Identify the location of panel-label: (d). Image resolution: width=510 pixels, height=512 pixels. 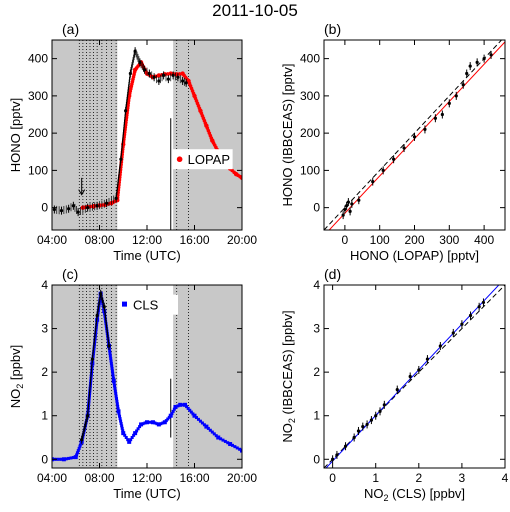
(332, 274).